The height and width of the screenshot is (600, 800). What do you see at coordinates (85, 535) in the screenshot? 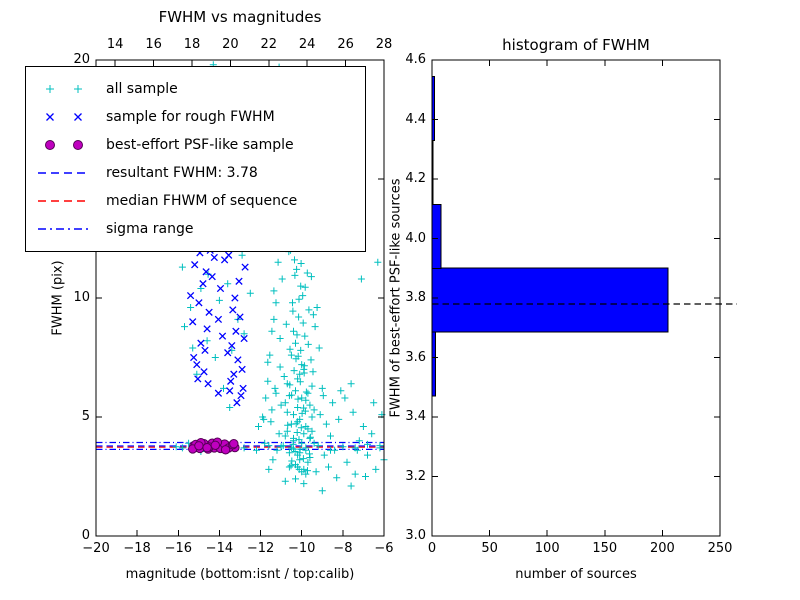
I see `left-plot-y-tick-label: 0` at bounding box center [85, 535].